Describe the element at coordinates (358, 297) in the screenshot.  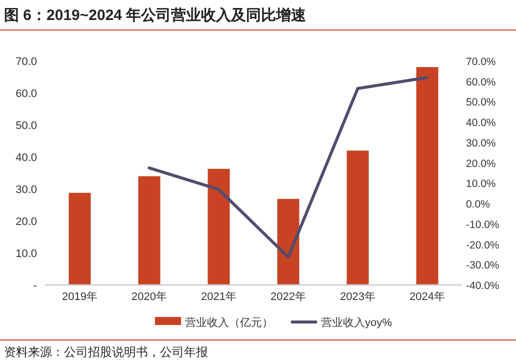
I see `x-tick-label: 2023年` at that location.